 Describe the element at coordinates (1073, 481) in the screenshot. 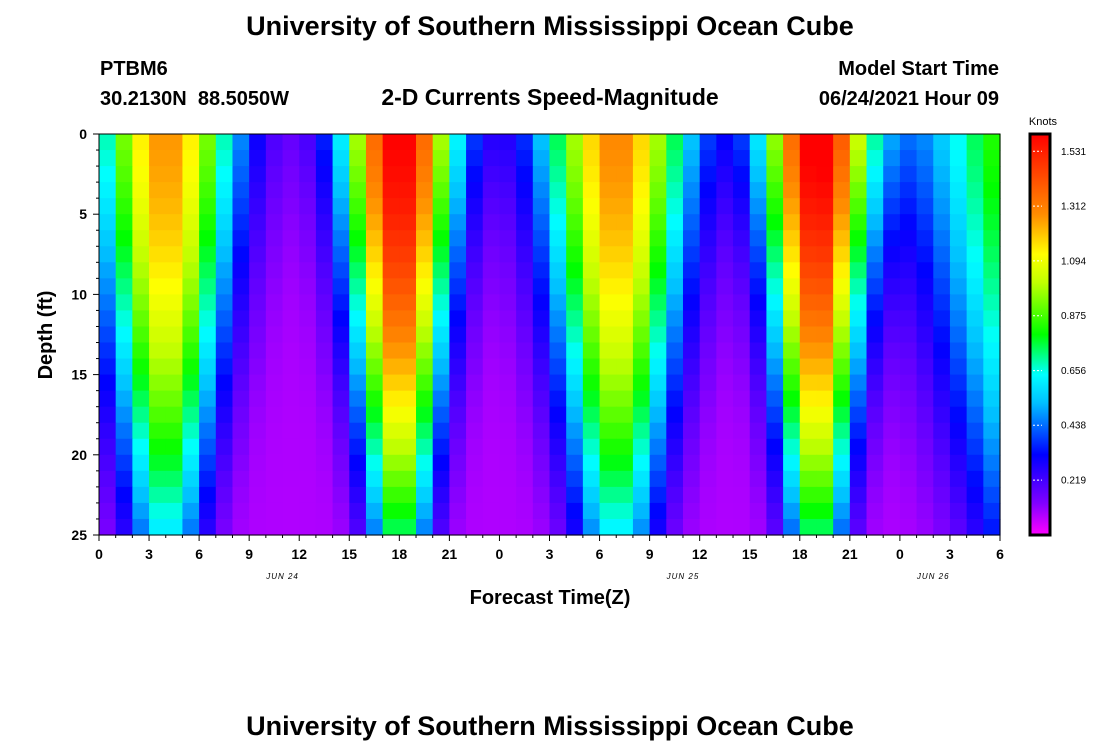

I see `colorbar-tick-label: 0.219` at that location.